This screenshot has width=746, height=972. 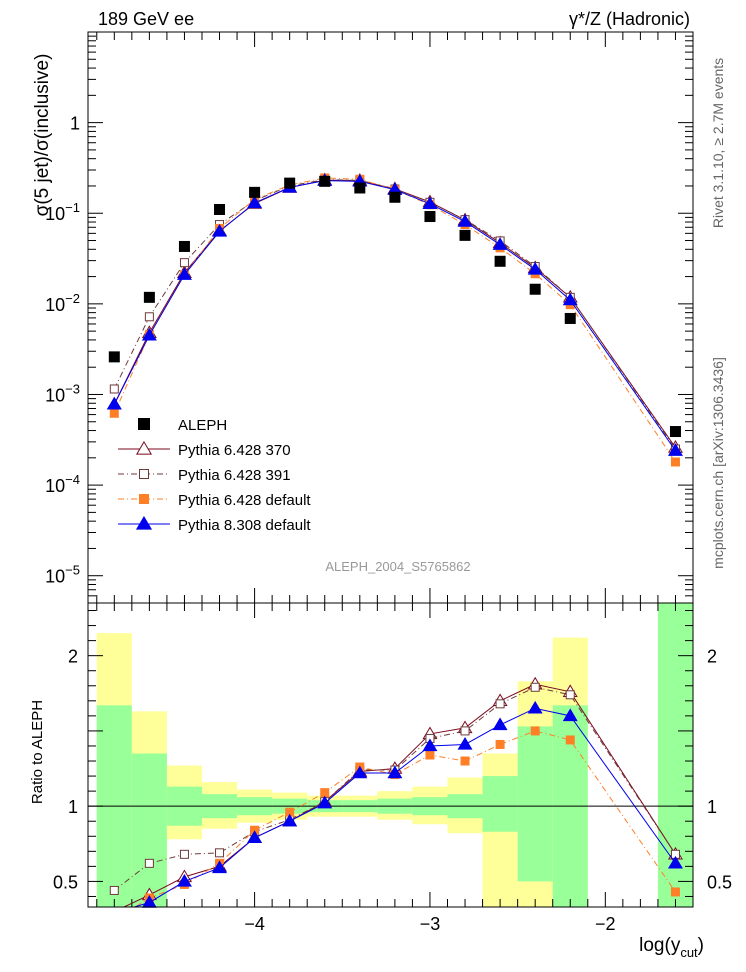 I want to click on y-tick-label-main: 10⁻⁴, so click(x=62, y=484).